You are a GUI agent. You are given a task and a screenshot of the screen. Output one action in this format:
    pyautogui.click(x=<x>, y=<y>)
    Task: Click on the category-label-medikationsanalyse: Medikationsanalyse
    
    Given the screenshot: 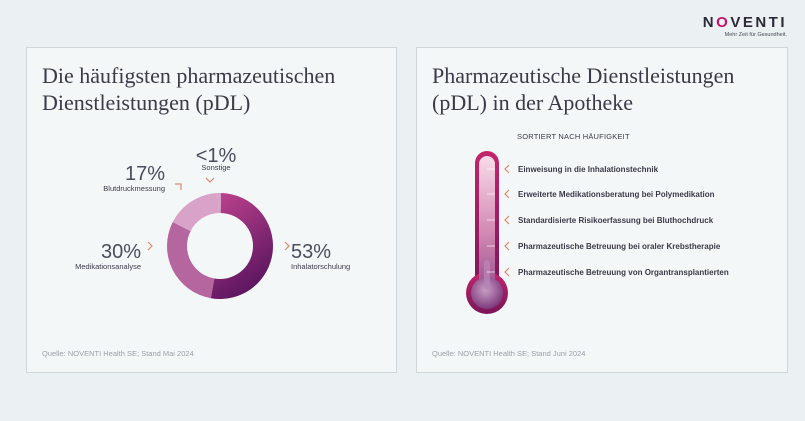 What is the action you would take?
    pyautogui.click(x=108, y=266)
    